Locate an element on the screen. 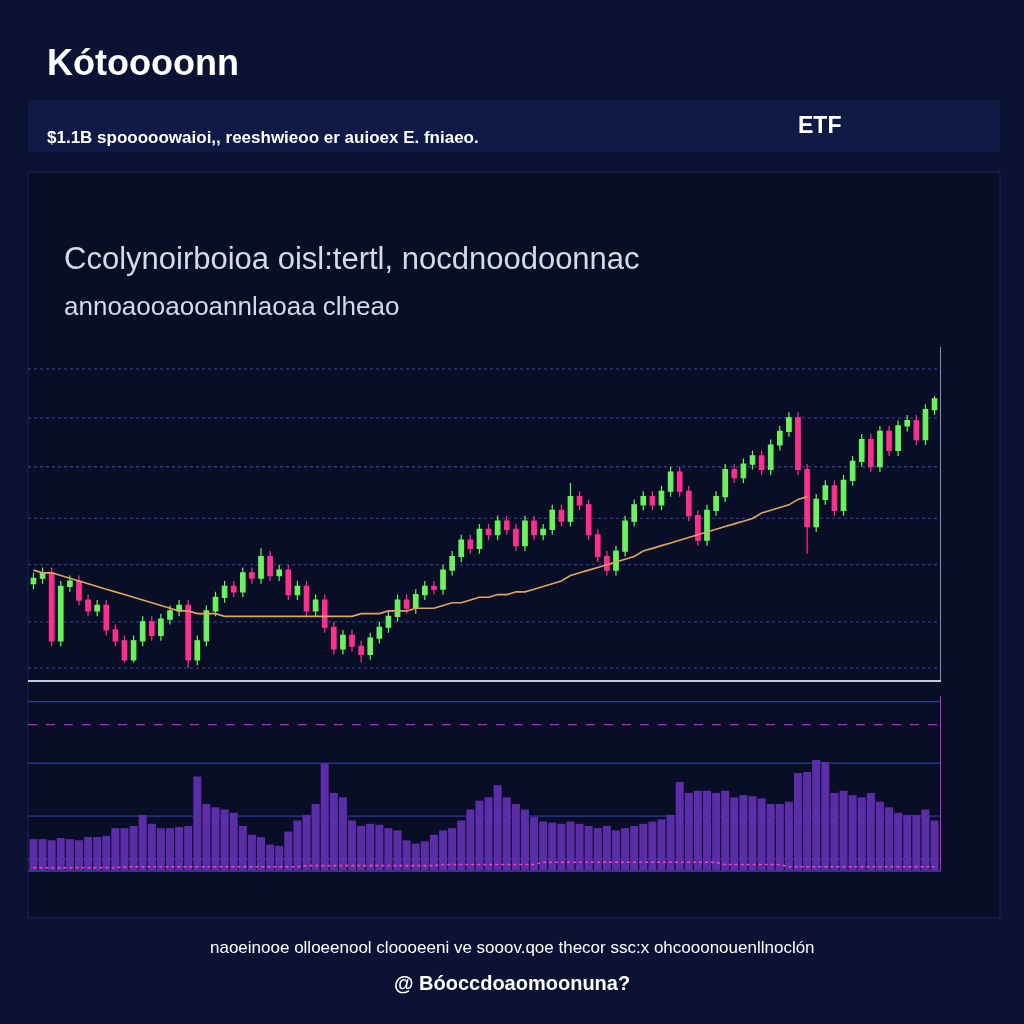  text: $1.1B spooooowaioi,, reeshwieoo er auioex E. fniaeo. is located at coordinates (263, 137).